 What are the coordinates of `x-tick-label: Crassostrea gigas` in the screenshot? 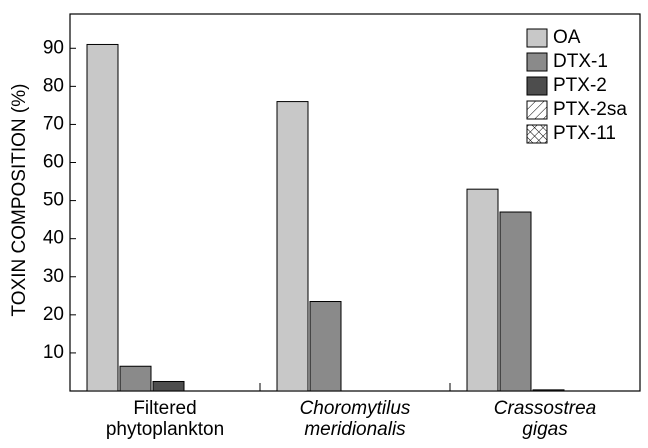 It's located at (545, 419).